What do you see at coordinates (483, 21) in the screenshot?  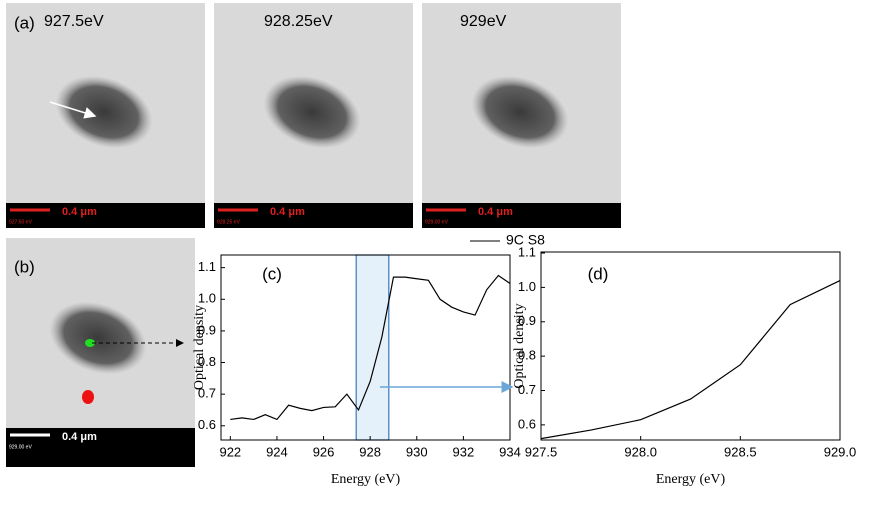 I see `energy-label: 929eV` at bounding box center [483, 21].